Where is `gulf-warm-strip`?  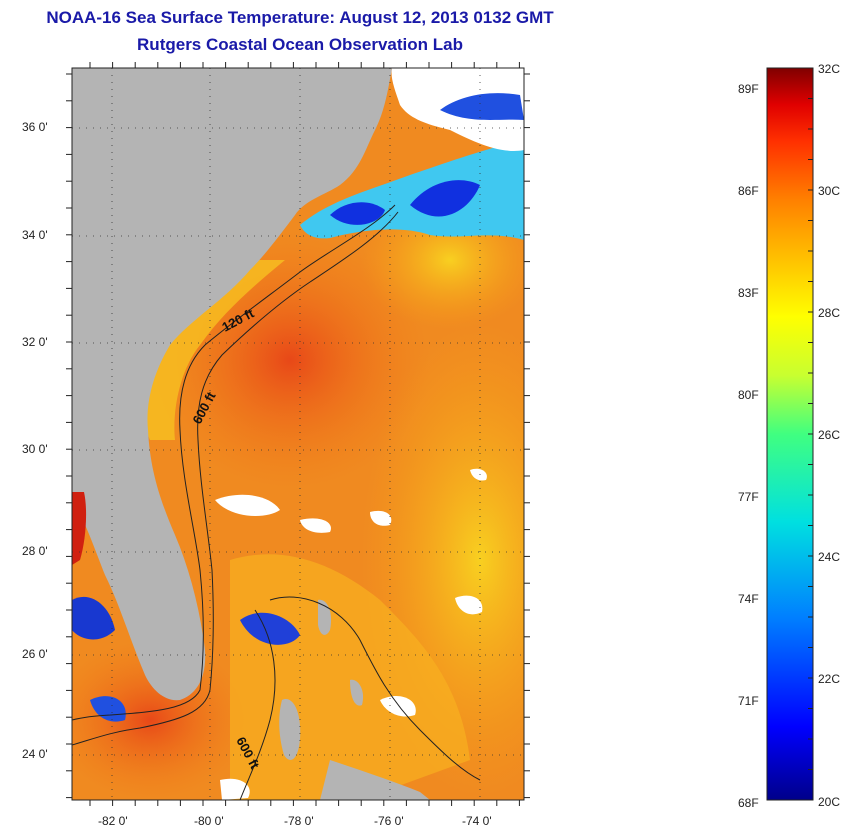
gulf-warm-strip is located at coordinates (79, 528).